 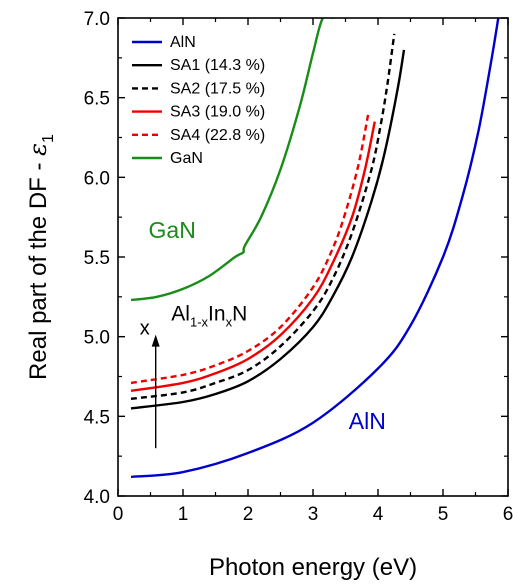 What do you see at coordinates (118, 514) in the screenshot?
I see `x-tick-label: 0` at bounding box center [118, 514].